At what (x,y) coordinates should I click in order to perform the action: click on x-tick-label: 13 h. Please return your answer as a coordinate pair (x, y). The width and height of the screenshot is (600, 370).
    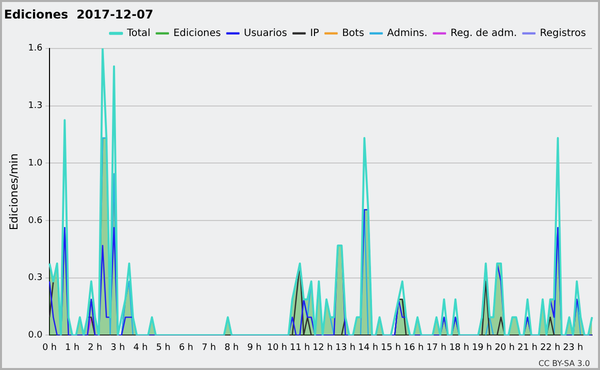
    Looking at the image, I should click on (345, 347).